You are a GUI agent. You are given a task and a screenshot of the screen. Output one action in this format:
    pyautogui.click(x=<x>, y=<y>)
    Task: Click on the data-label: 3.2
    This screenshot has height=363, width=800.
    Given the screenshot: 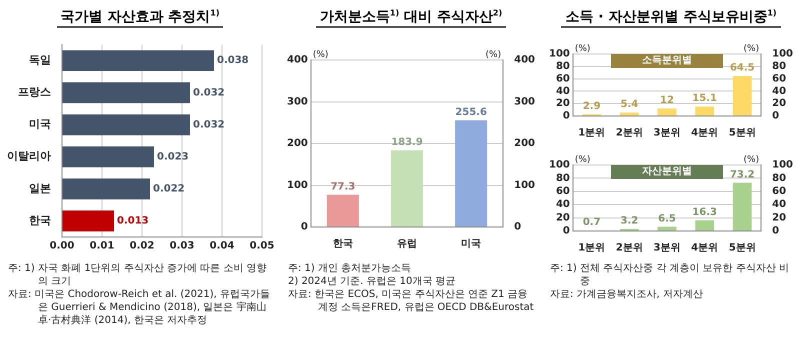 What is the action you would take?
    pyautogui.click(x=629, y=220)
    